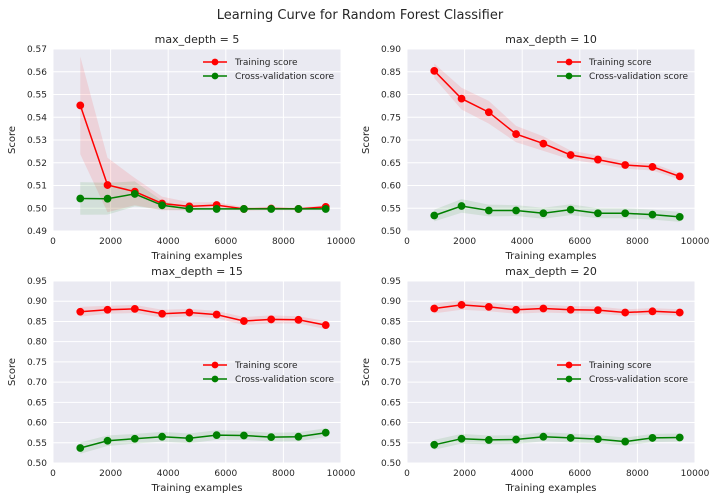 The height and width of the screenshot is (504, 720). What do you see at coordinates (225, 474) in the screenshot?
I see `x-tick-label: 6000` at bounding box center [225, 474].